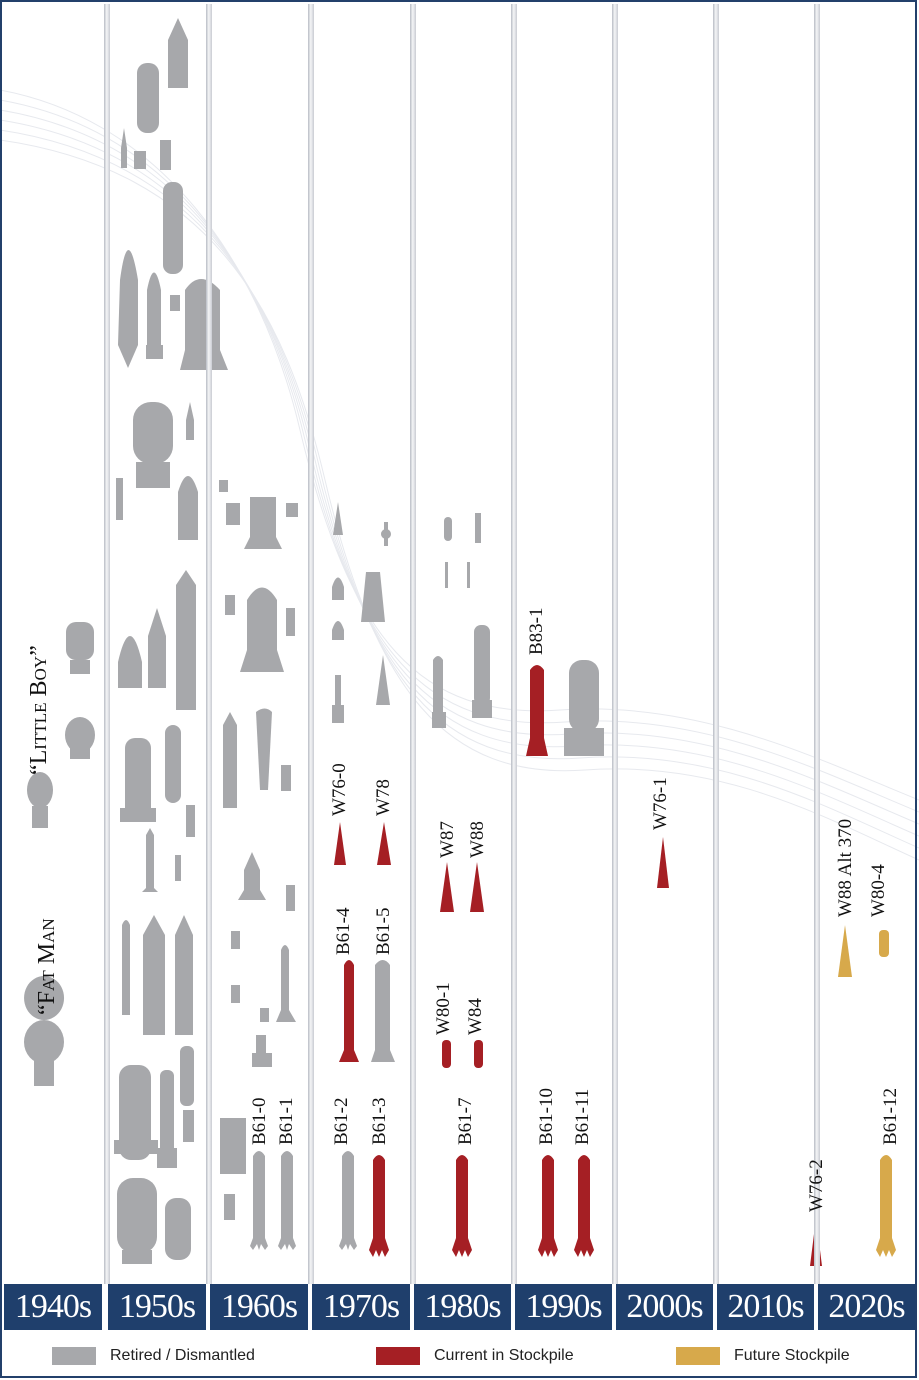 Image resolution: width=919 pixels, height=1380 pixels. What do you see at coordinates (890, 1116) in the screenshot?
I see `label-b61-12: B61-12` at bounding box center [890, 1116].